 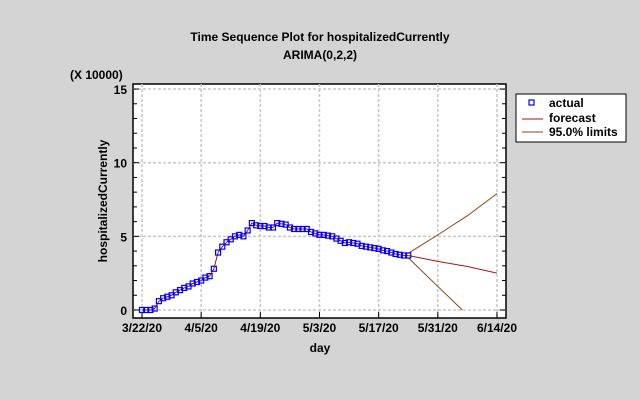 I want to click on y-tick-label: 0, so click(x=123, y=311).